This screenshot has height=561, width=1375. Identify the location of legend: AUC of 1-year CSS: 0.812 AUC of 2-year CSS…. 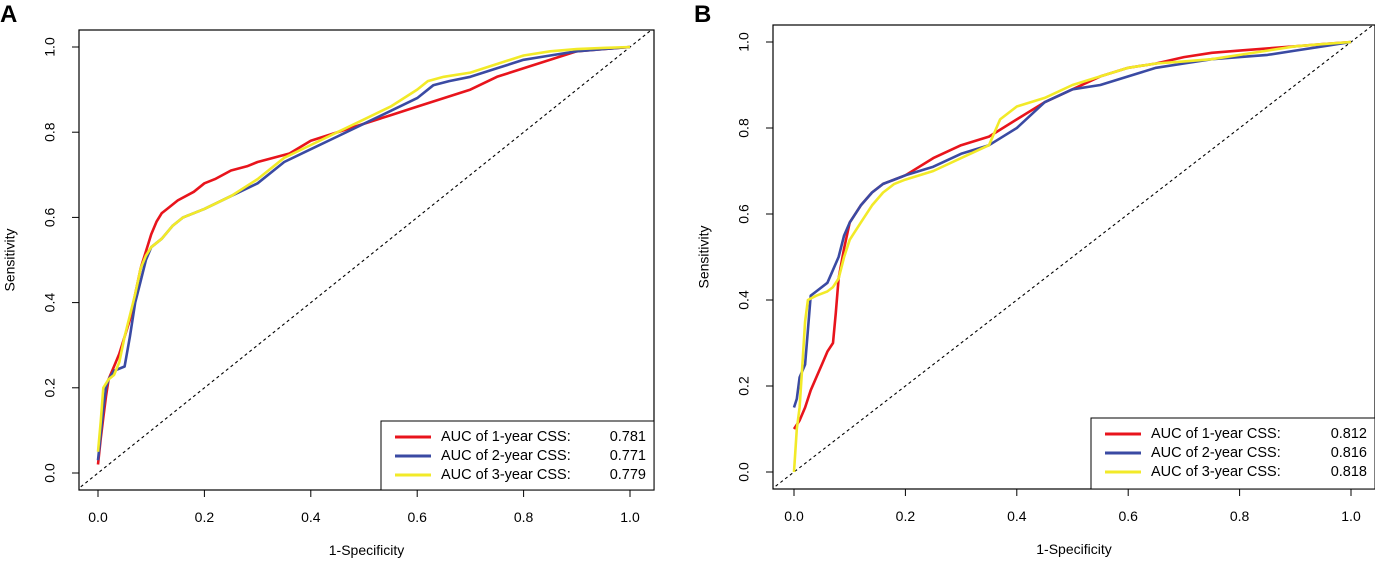
(1232, 453).